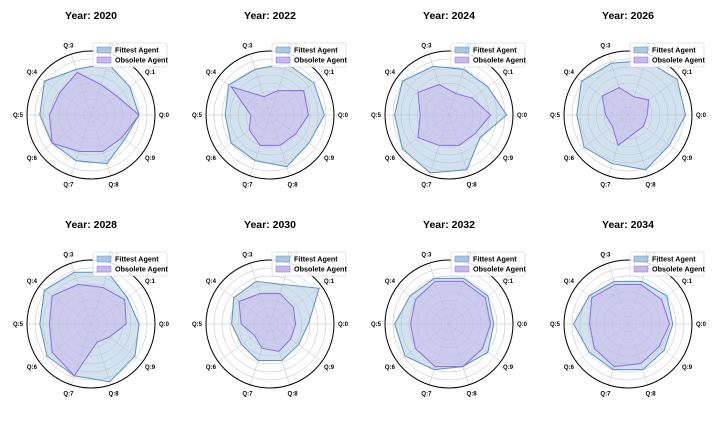  Describe the element at coordinates (628, 225) in the screenshot. I see `panel-title: Year: 2034` at that location.